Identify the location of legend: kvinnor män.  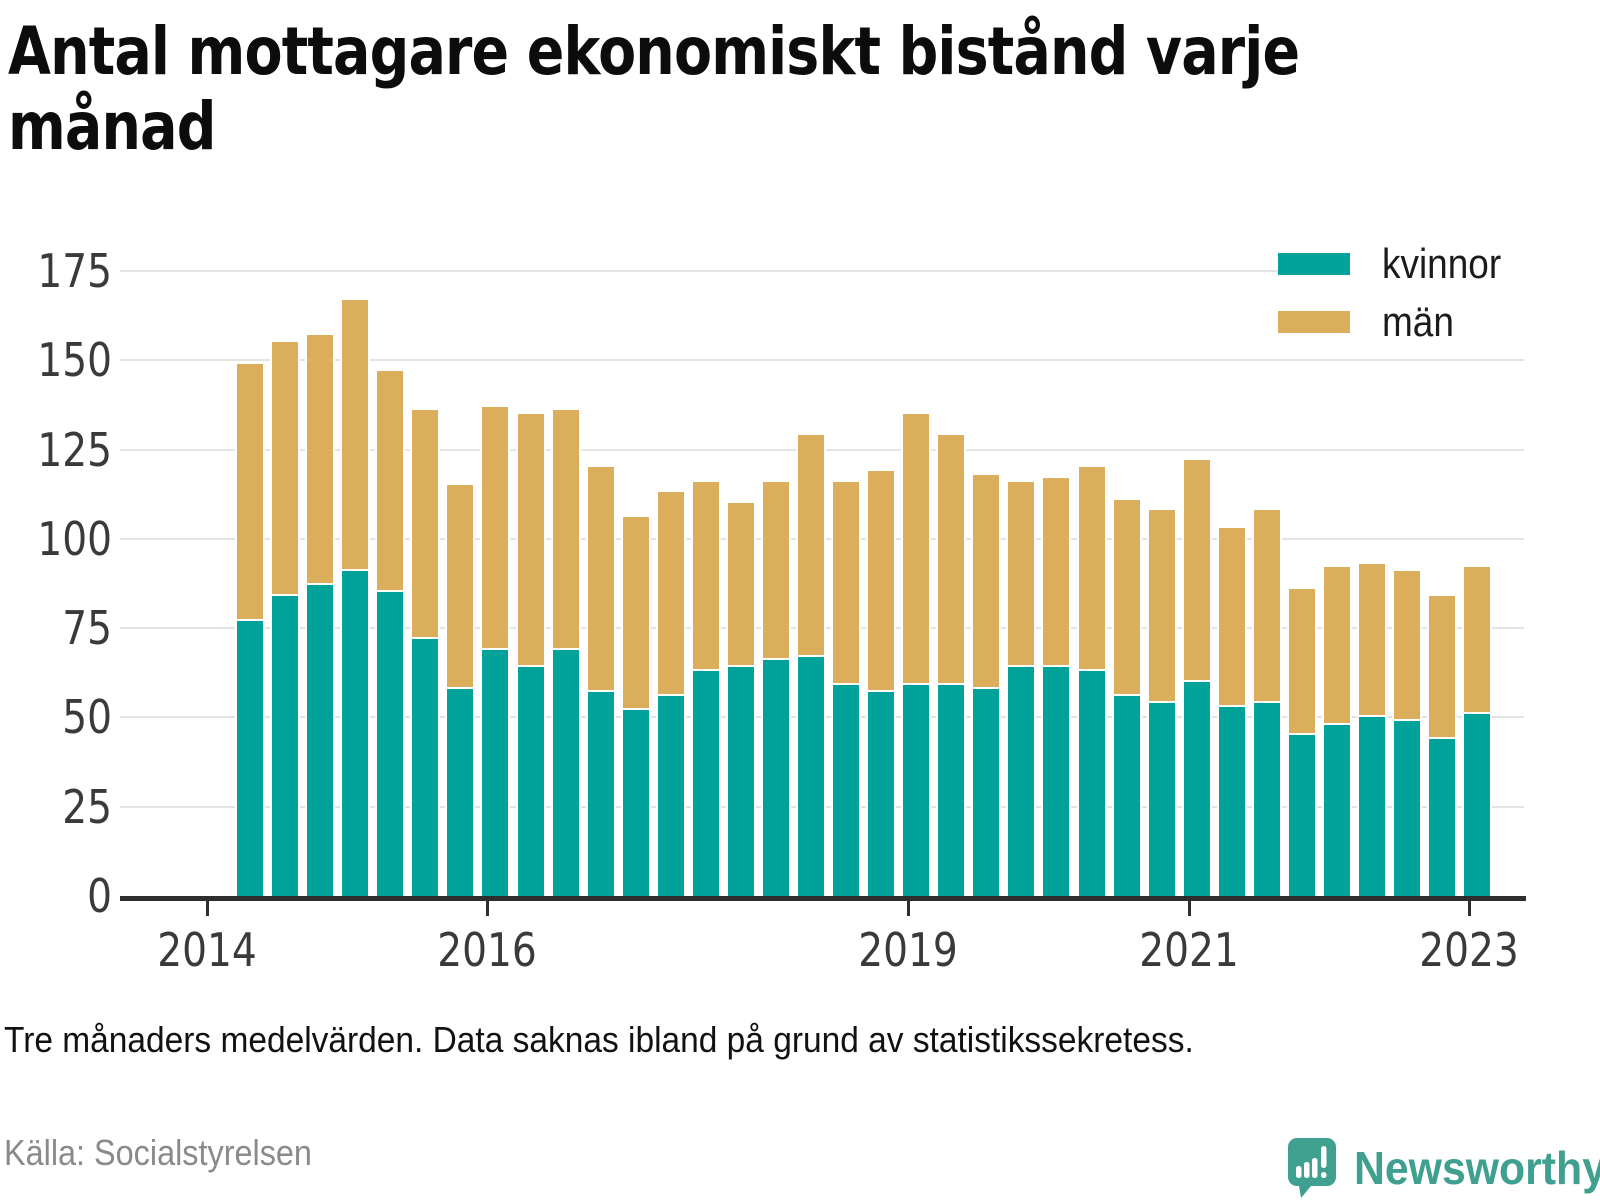
(1405, 298).